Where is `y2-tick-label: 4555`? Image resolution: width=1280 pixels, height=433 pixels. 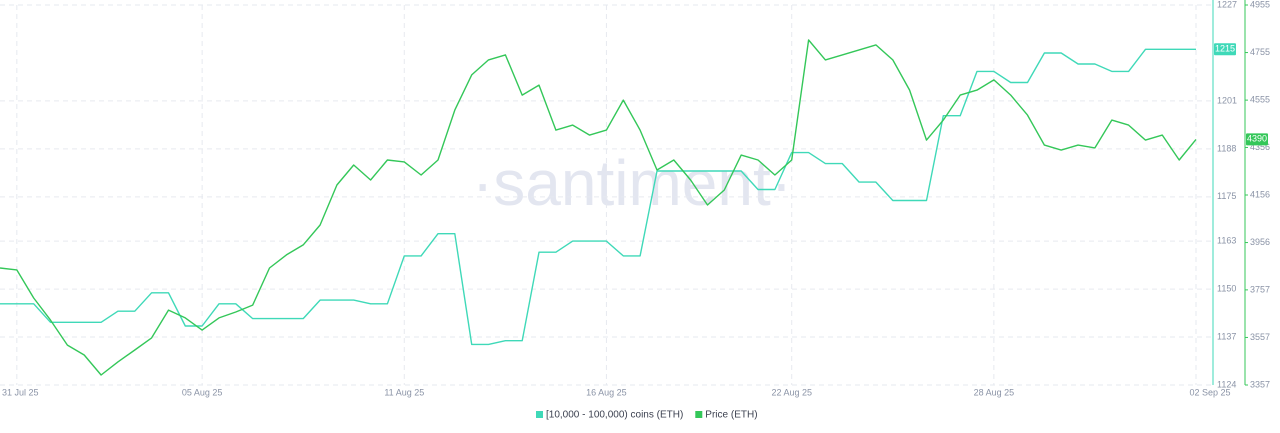 y2-tick-label: 4555 is located at coordinates (1260, 99).